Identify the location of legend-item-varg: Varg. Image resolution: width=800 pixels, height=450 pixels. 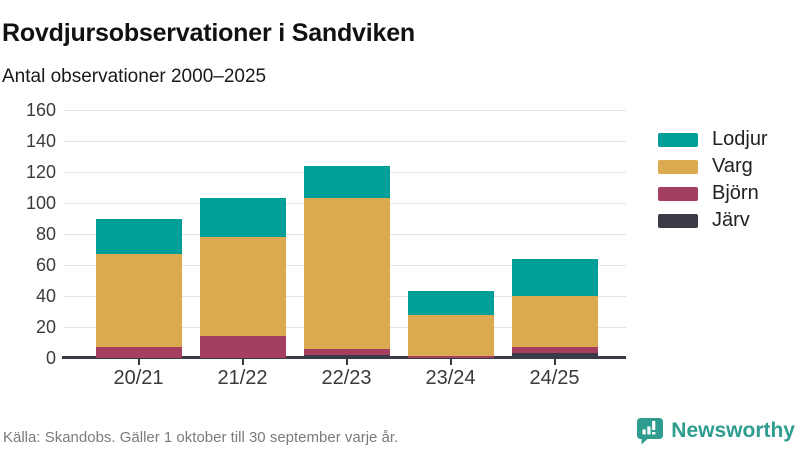
(713, 166).